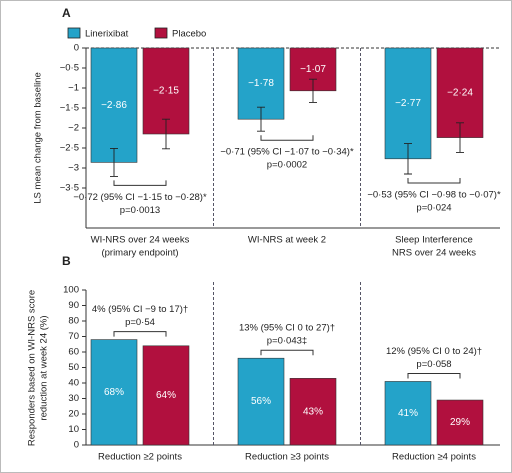  What do you see at coordinates (69, 188) in the screenshot?
I see `y-tick-label: −3·5` at bounding box center [69, 188].